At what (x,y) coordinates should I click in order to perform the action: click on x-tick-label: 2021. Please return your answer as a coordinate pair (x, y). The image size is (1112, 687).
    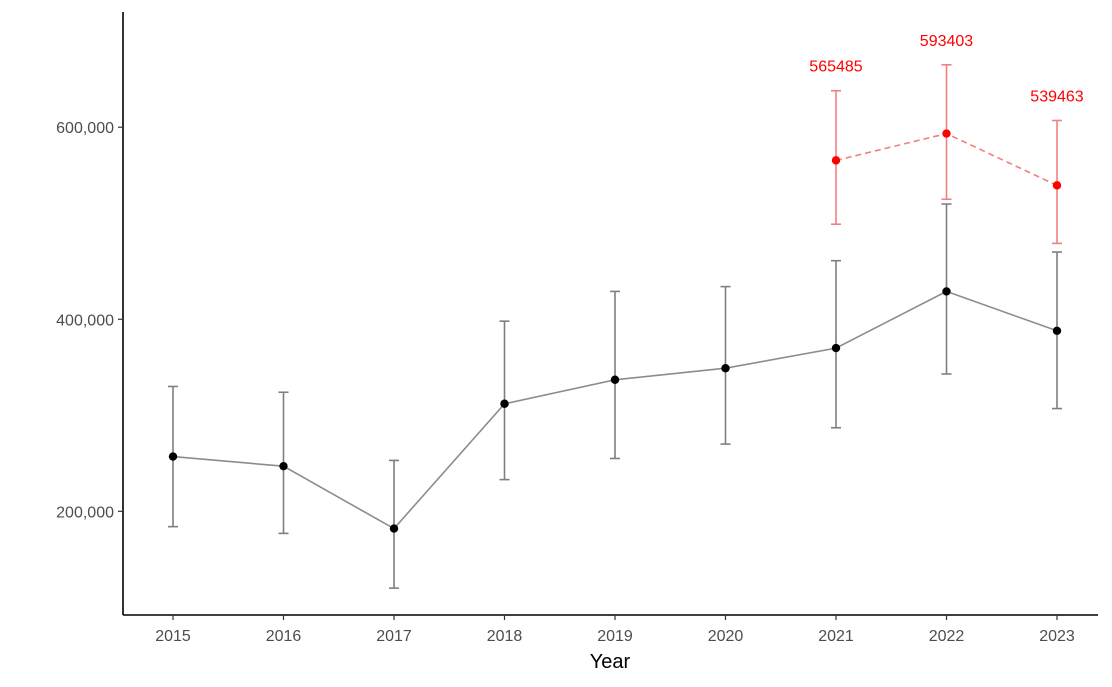
    Looking at the image, I should click on (836, 636).